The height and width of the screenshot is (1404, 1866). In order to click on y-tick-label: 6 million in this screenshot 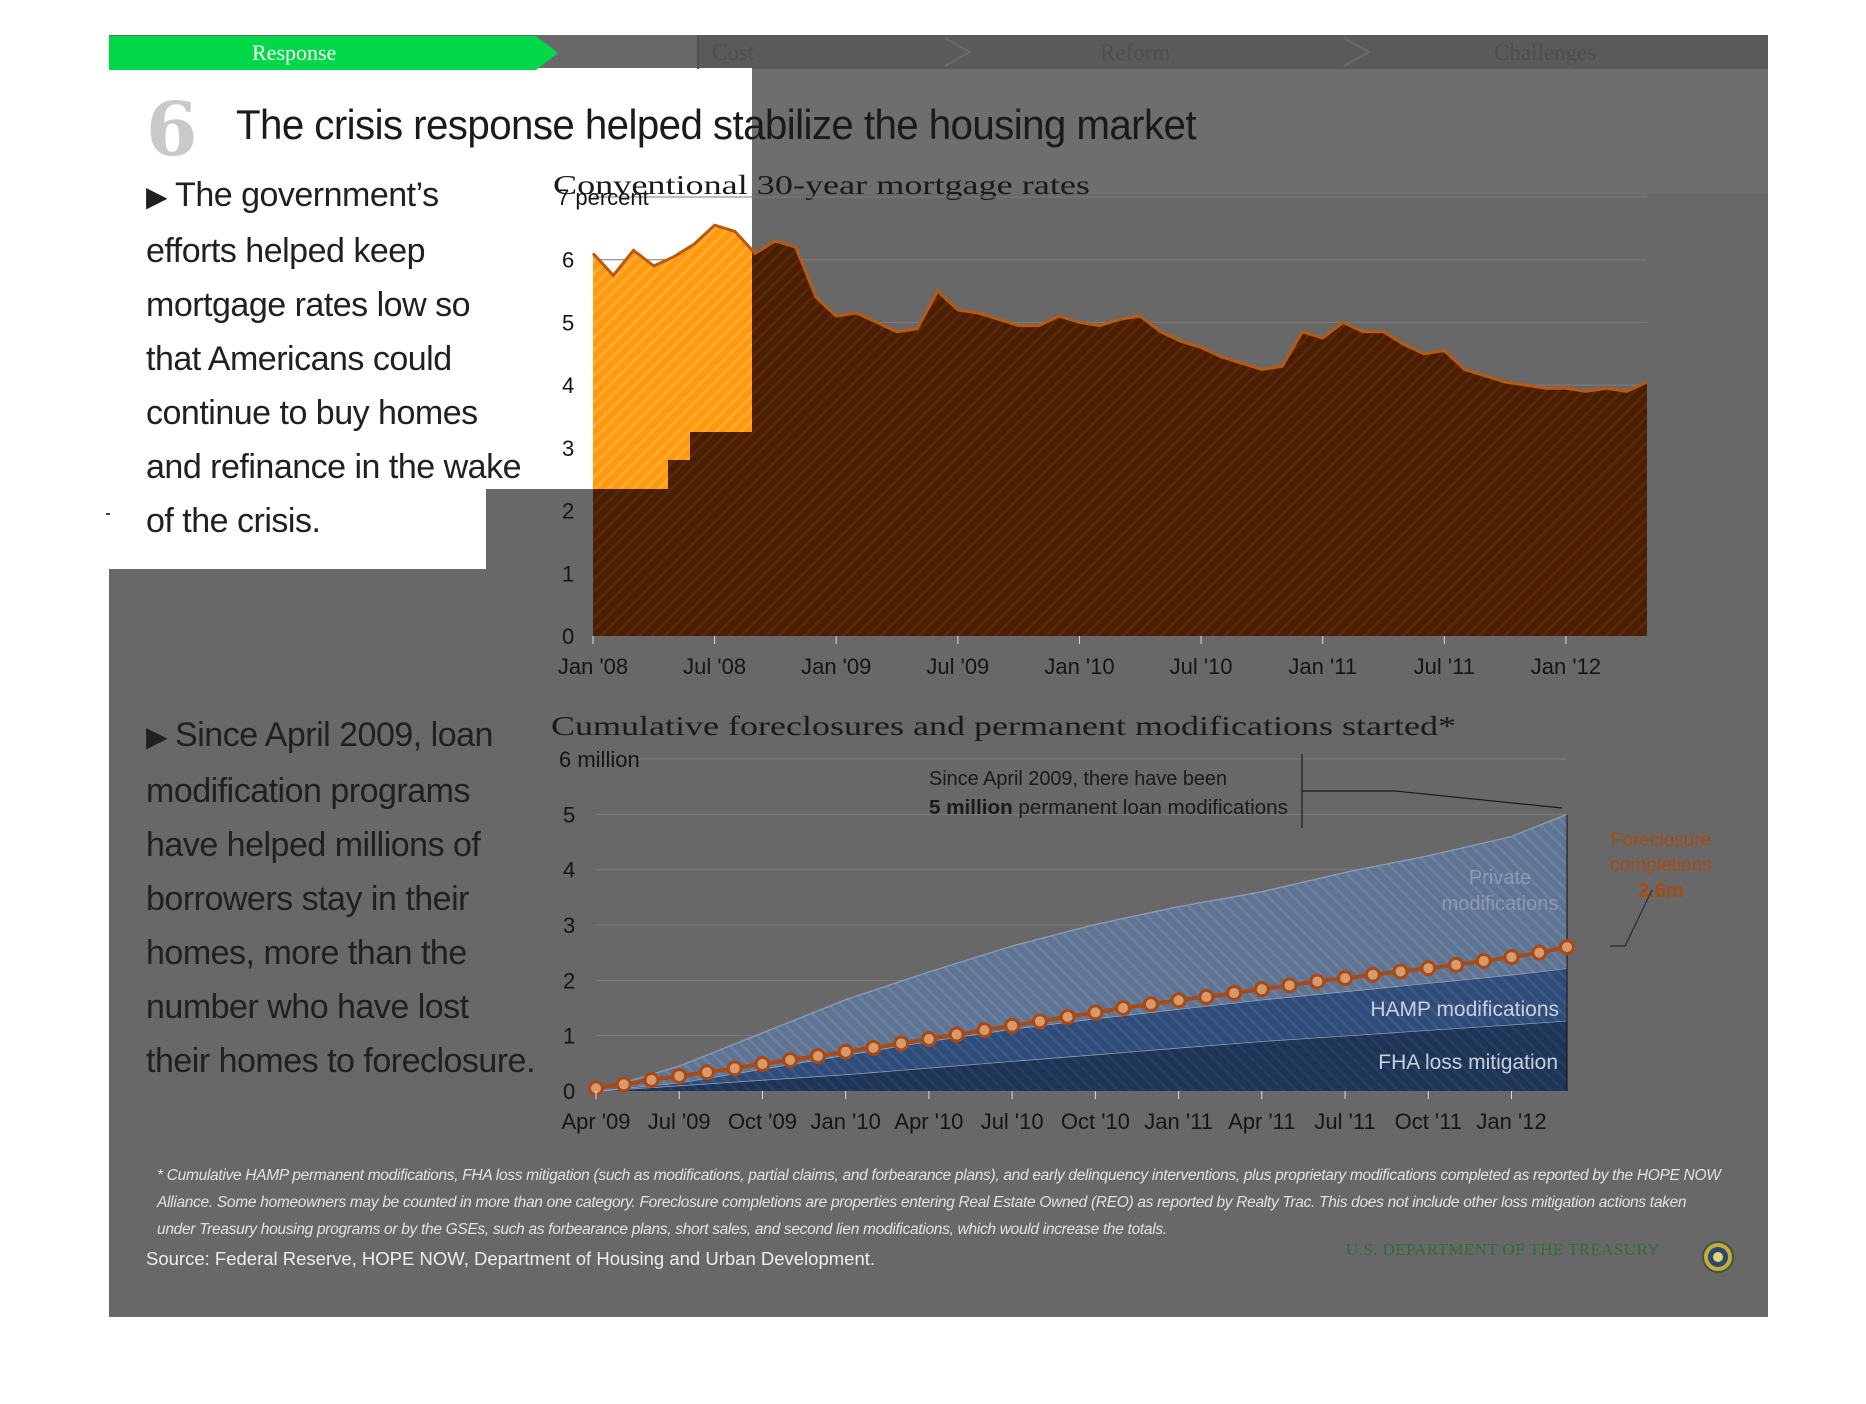, I will do `click(599, 759)`.